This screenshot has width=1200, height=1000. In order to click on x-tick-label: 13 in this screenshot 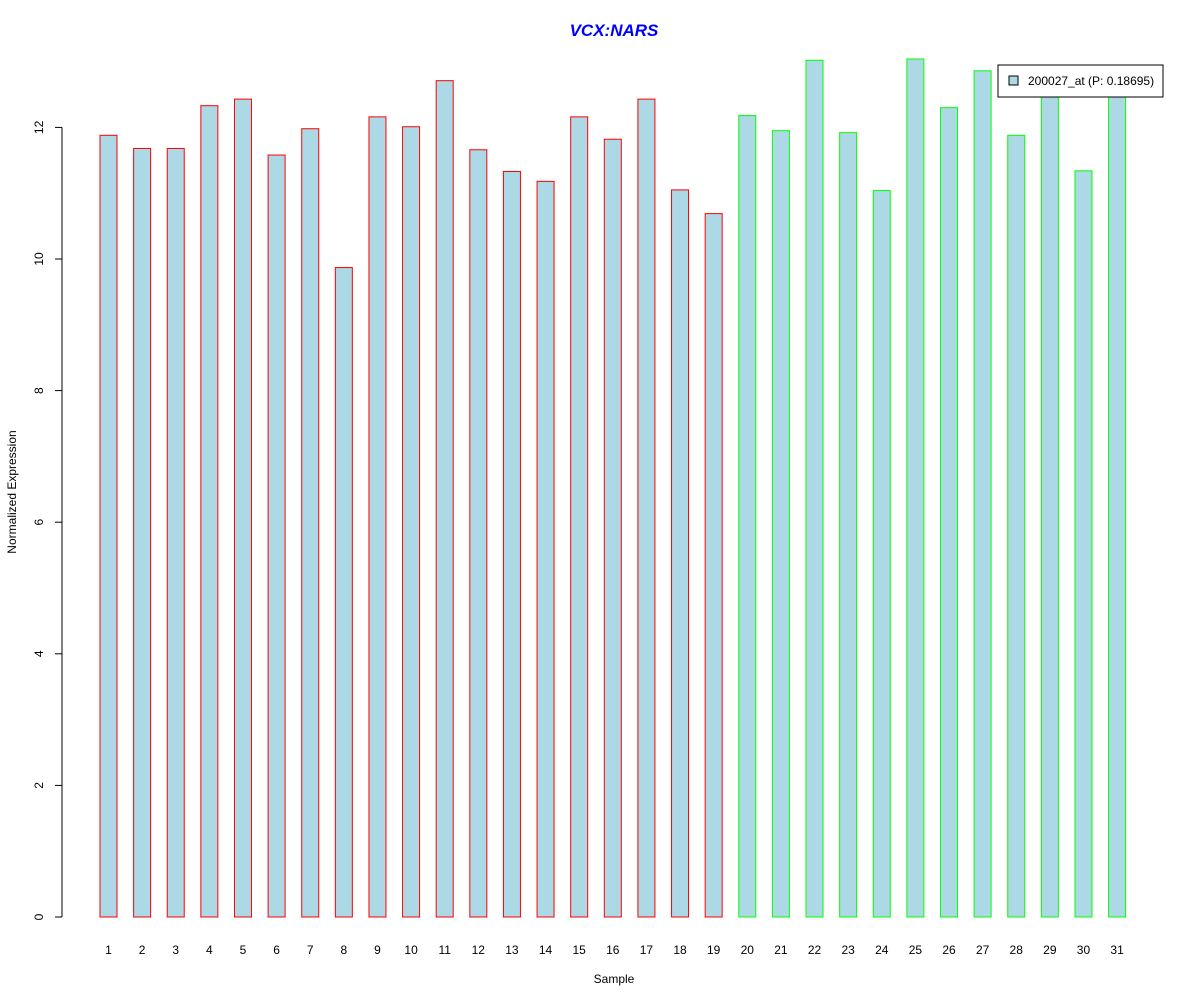, I will do `click(512, 950)`.